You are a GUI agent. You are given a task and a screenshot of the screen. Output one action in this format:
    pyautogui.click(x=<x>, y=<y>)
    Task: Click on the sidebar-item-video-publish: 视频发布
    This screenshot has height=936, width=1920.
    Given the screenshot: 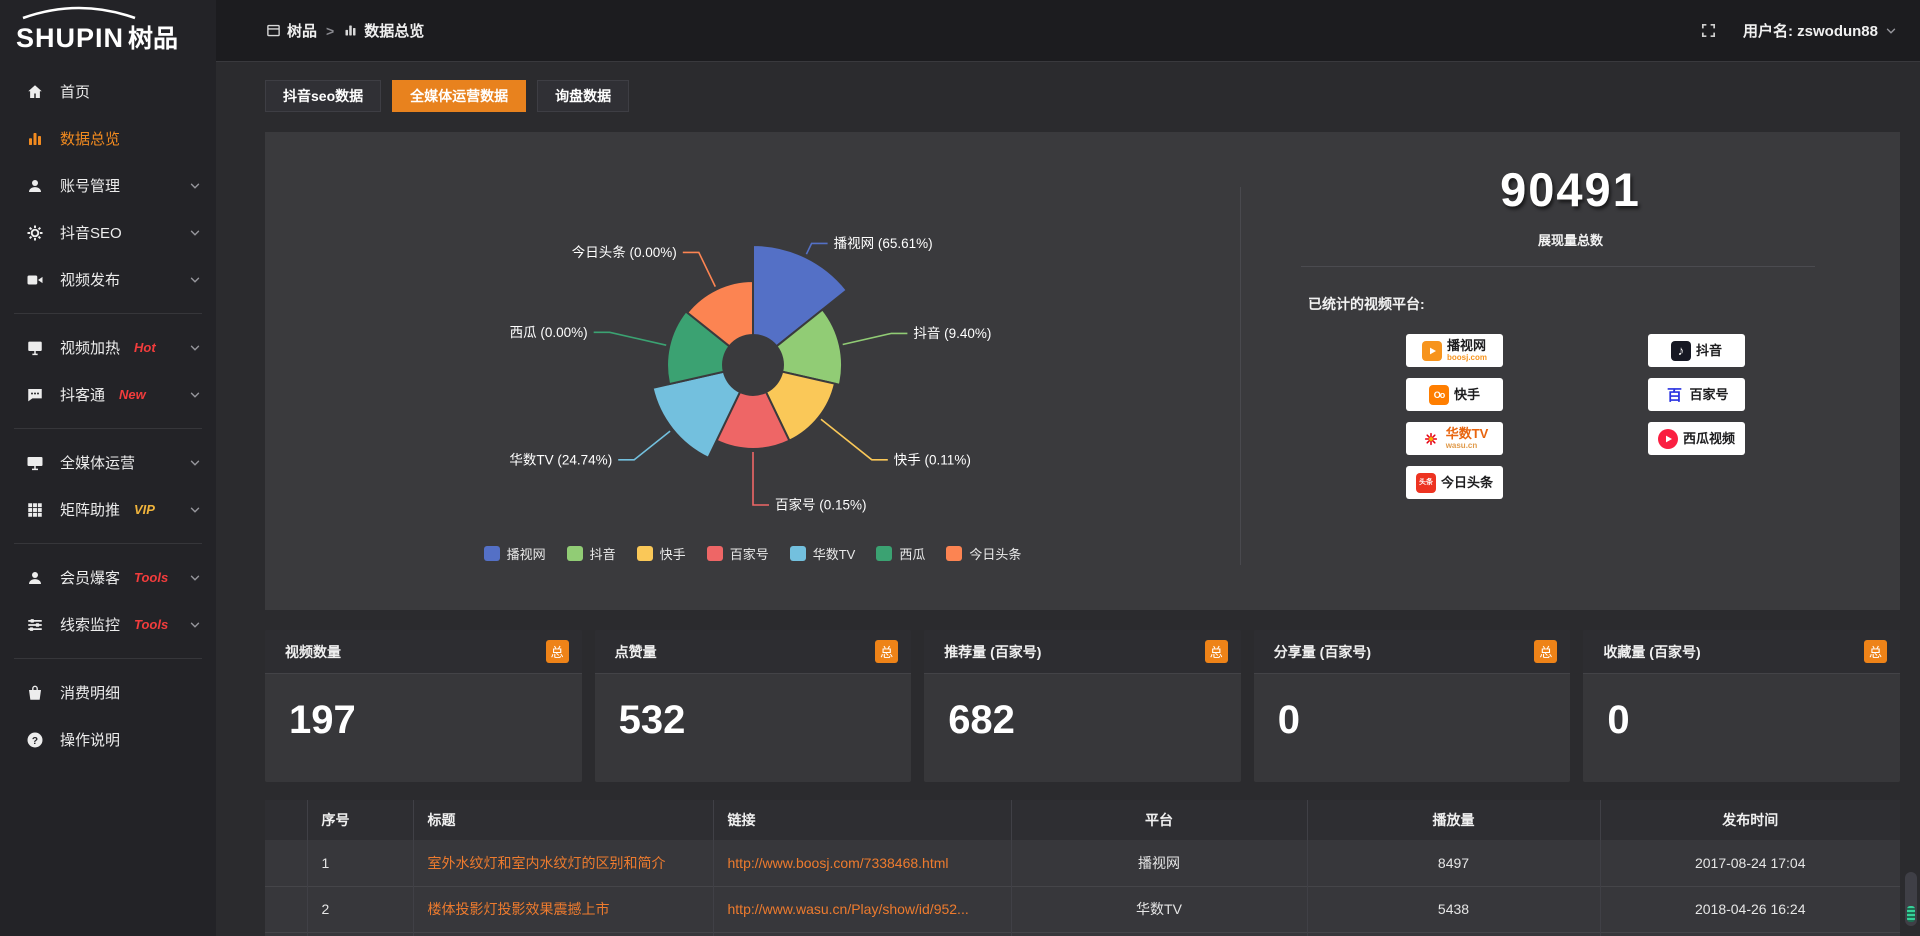 What is the action you would take?
    pyautogui.click(x=108, y=279)
    